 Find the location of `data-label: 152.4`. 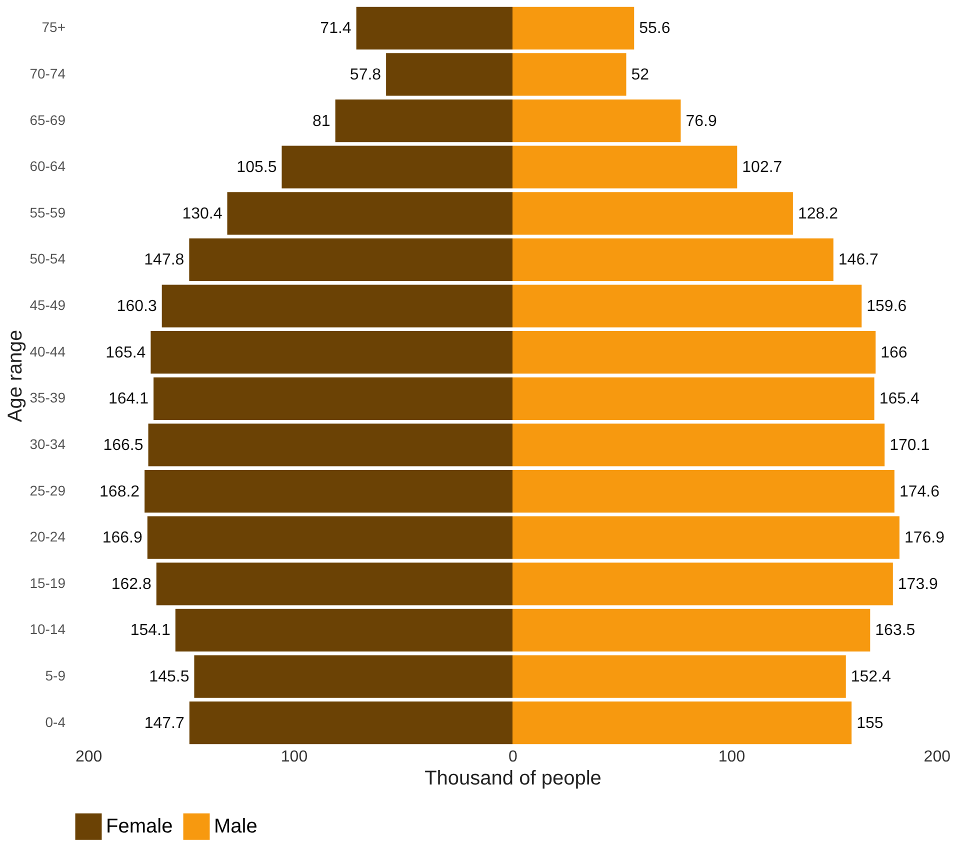

data-label: 152.4 is located at coordinates (871, 677).